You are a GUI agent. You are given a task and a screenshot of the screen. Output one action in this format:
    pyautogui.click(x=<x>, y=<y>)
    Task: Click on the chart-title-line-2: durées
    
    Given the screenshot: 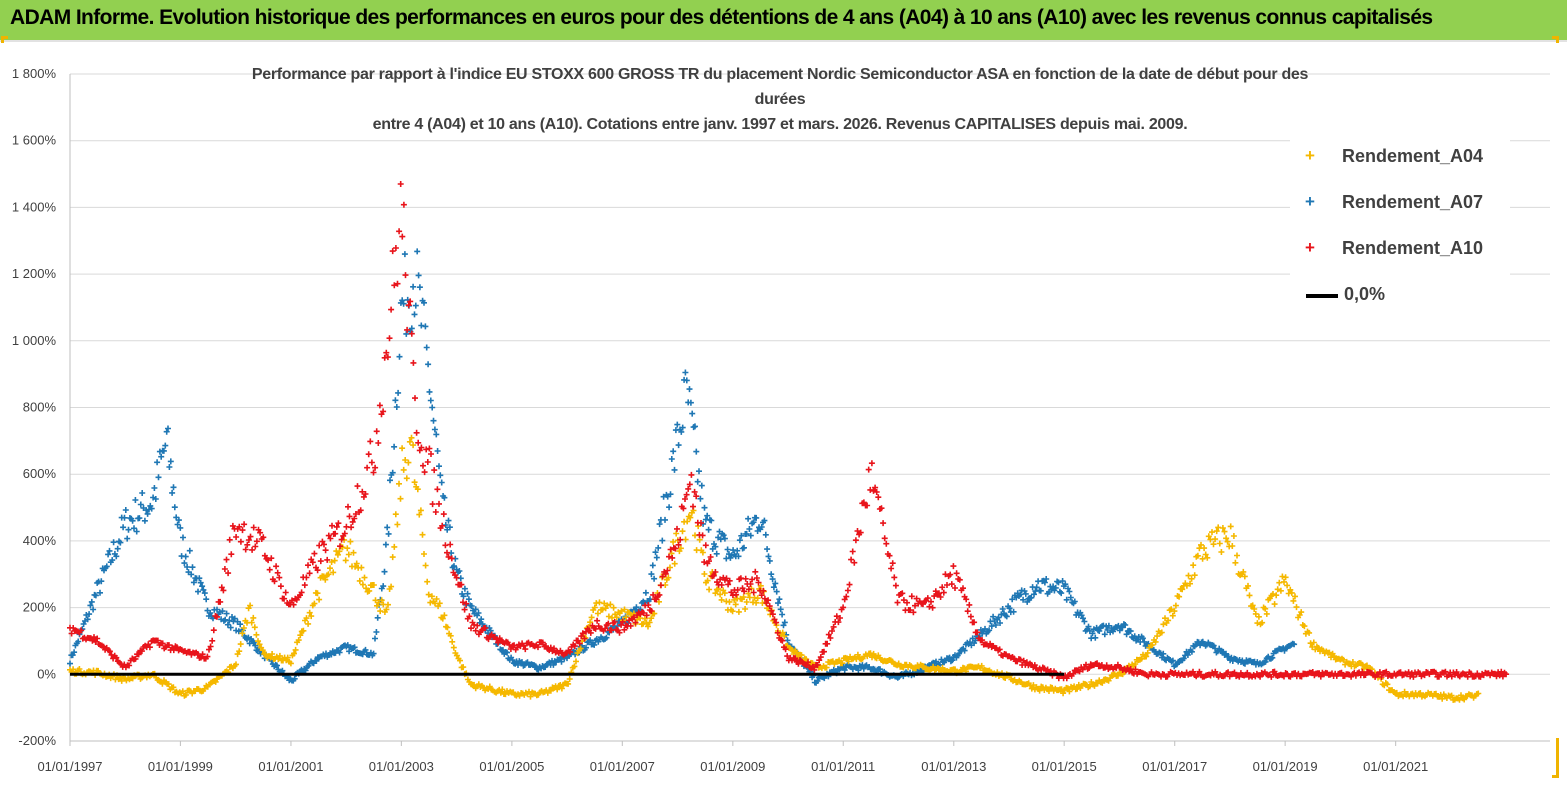 What is the action you would take?
    pyautogui.click(x=780, y=99)
    